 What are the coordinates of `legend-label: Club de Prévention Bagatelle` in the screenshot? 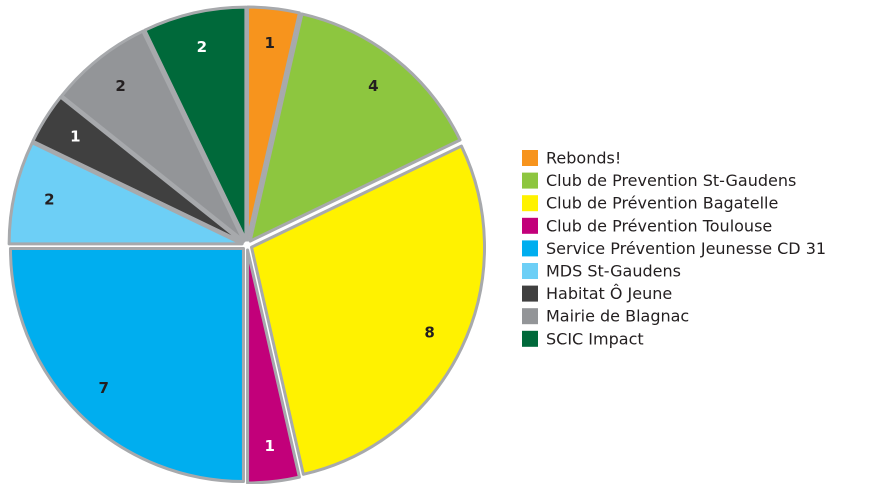 It's located at (662, 203).